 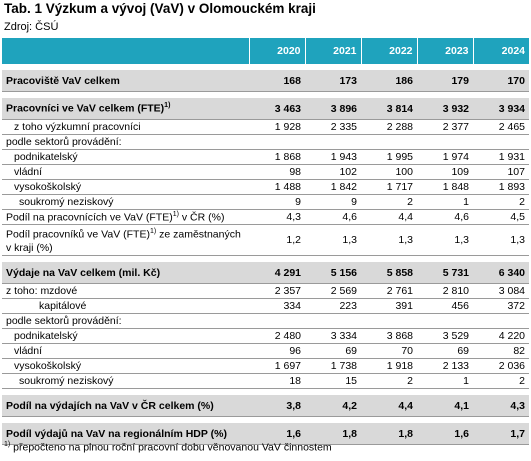 I want to click on row-value: 1 848, so click(x=445, y=187).